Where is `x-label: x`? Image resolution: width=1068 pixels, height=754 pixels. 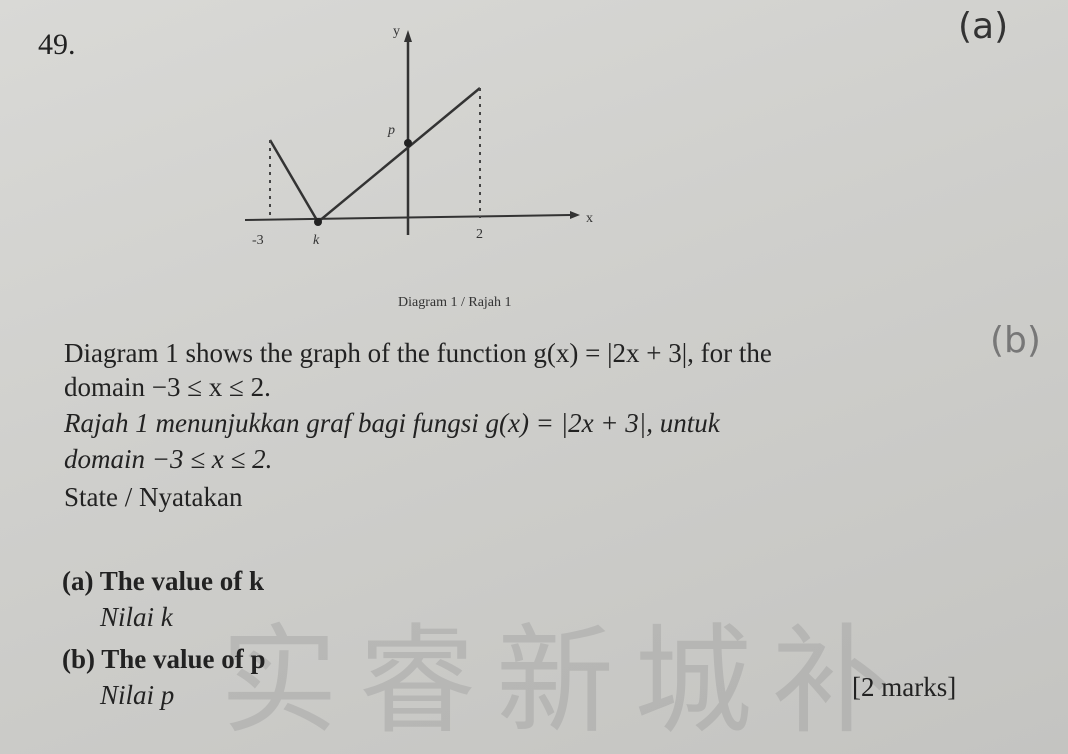 x-label: x is located at coordinates (589, 218).